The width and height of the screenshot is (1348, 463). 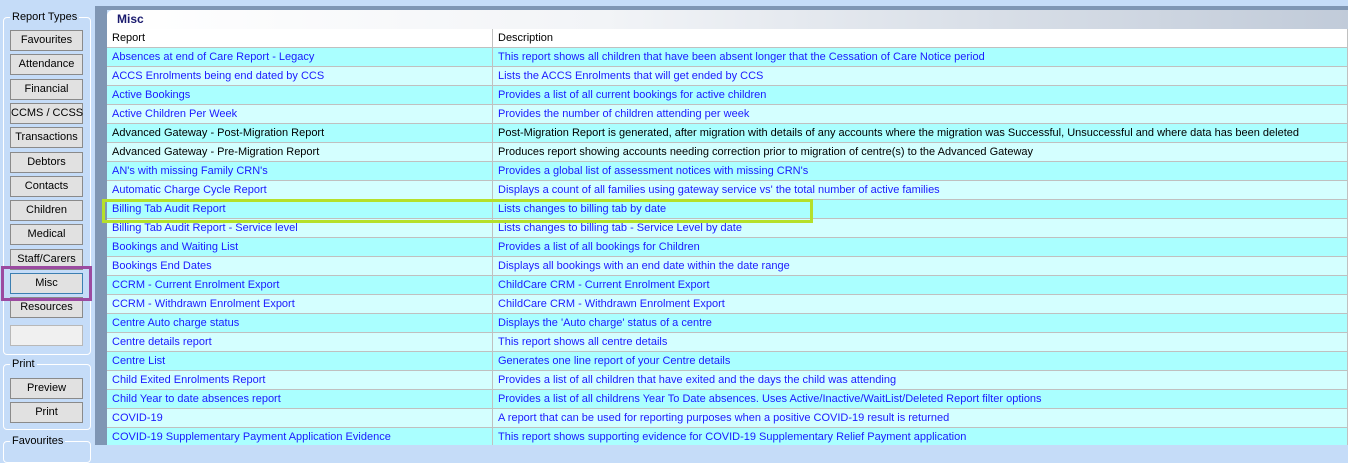 What do you see at coordinates (300, 190) in the screenshot?
I see `report-name: Automatic Charge Cycle Report` at bounding box center [300, 190].